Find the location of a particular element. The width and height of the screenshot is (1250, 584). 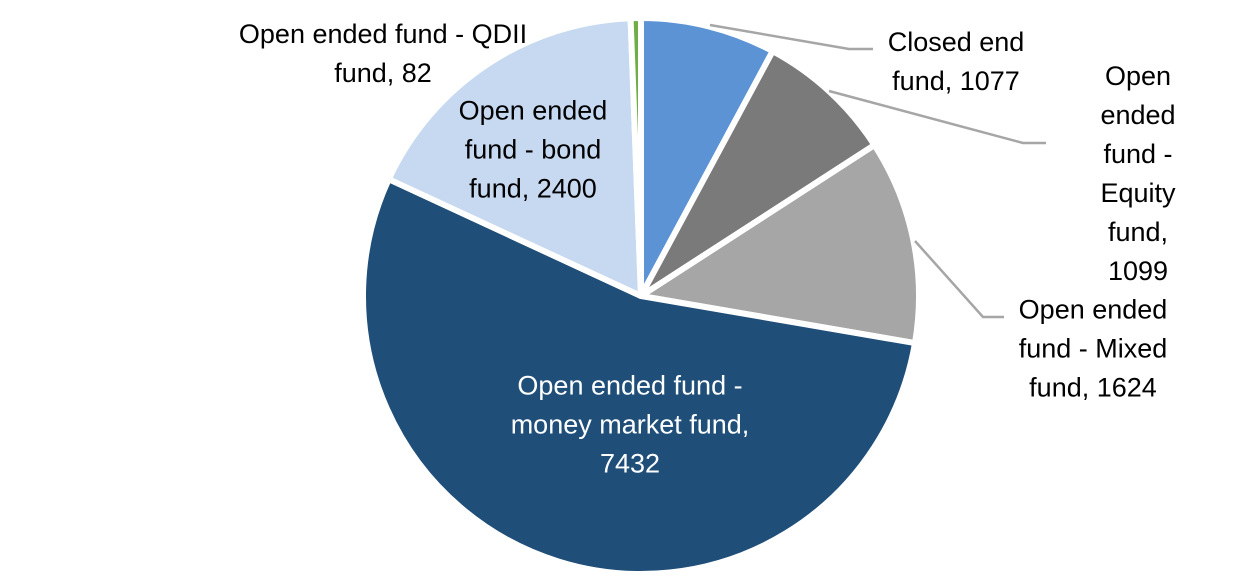

leader-line-closed-end-fund is located at coordinates (791, 37).